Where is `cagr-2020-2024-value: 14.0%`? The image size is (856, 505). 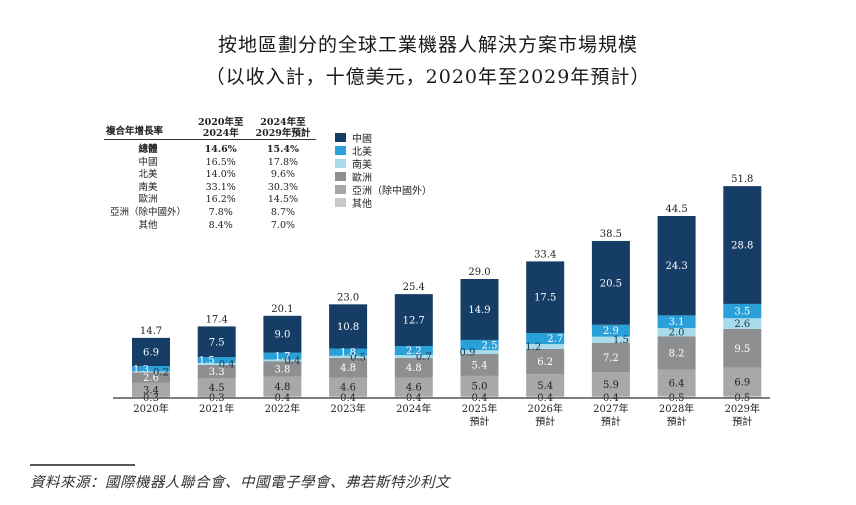 cagr-2020-2024-value: 14.0% is located at coordinates (220, 175).